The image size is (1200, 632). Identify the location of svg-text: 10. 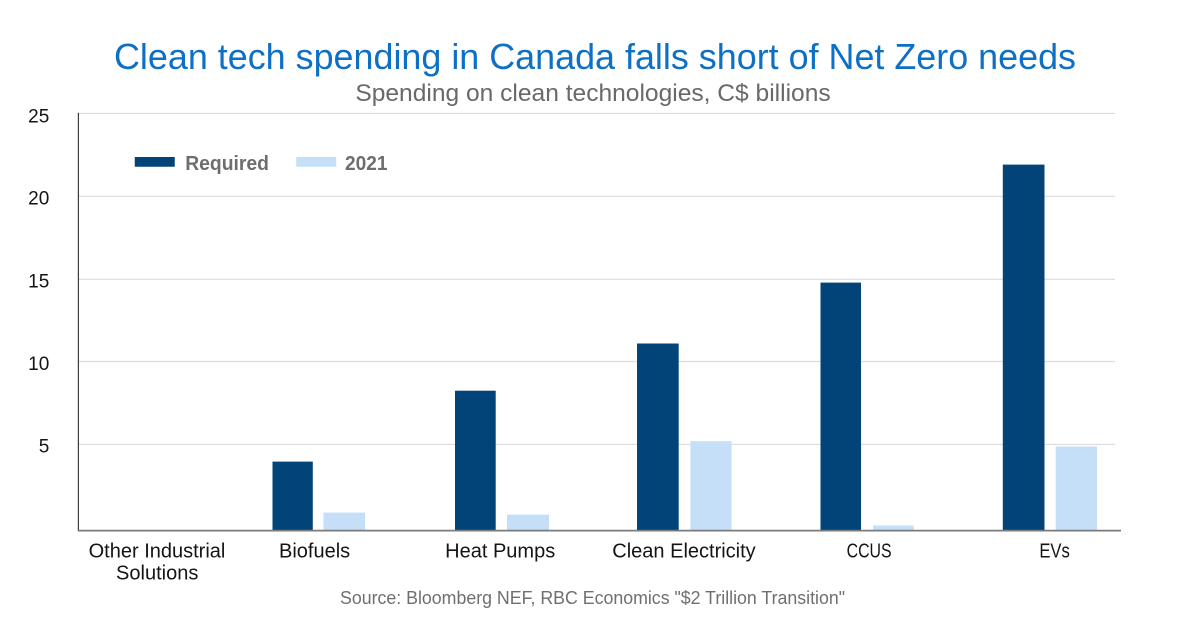
(38, 364).